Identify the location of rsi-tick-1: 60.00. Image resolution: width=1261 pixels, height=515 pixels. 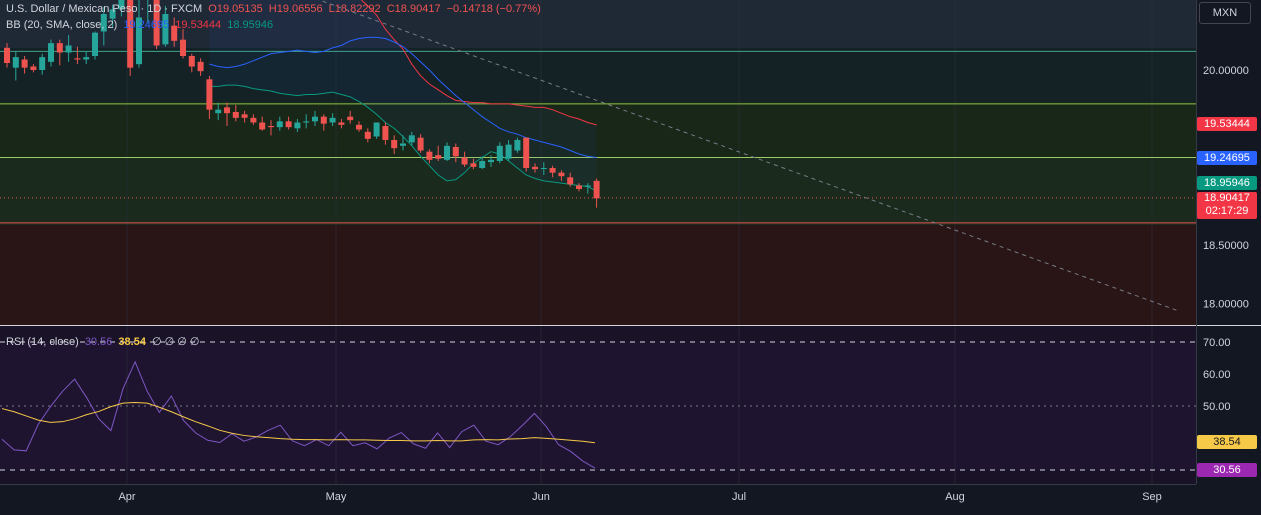
(1217, 375).